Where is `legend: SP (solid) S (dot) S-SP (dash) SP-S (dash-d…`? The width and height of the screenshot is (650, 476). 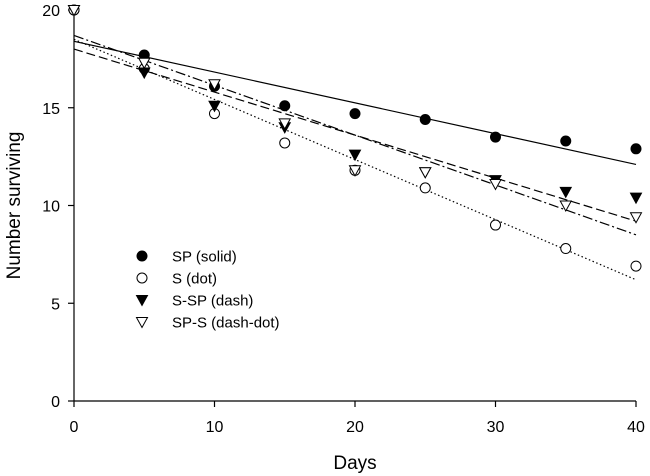 legend: SP (solid) S (dot) S-SP (dash) SP-S (dash-d… is located at coordinates (207, 290).